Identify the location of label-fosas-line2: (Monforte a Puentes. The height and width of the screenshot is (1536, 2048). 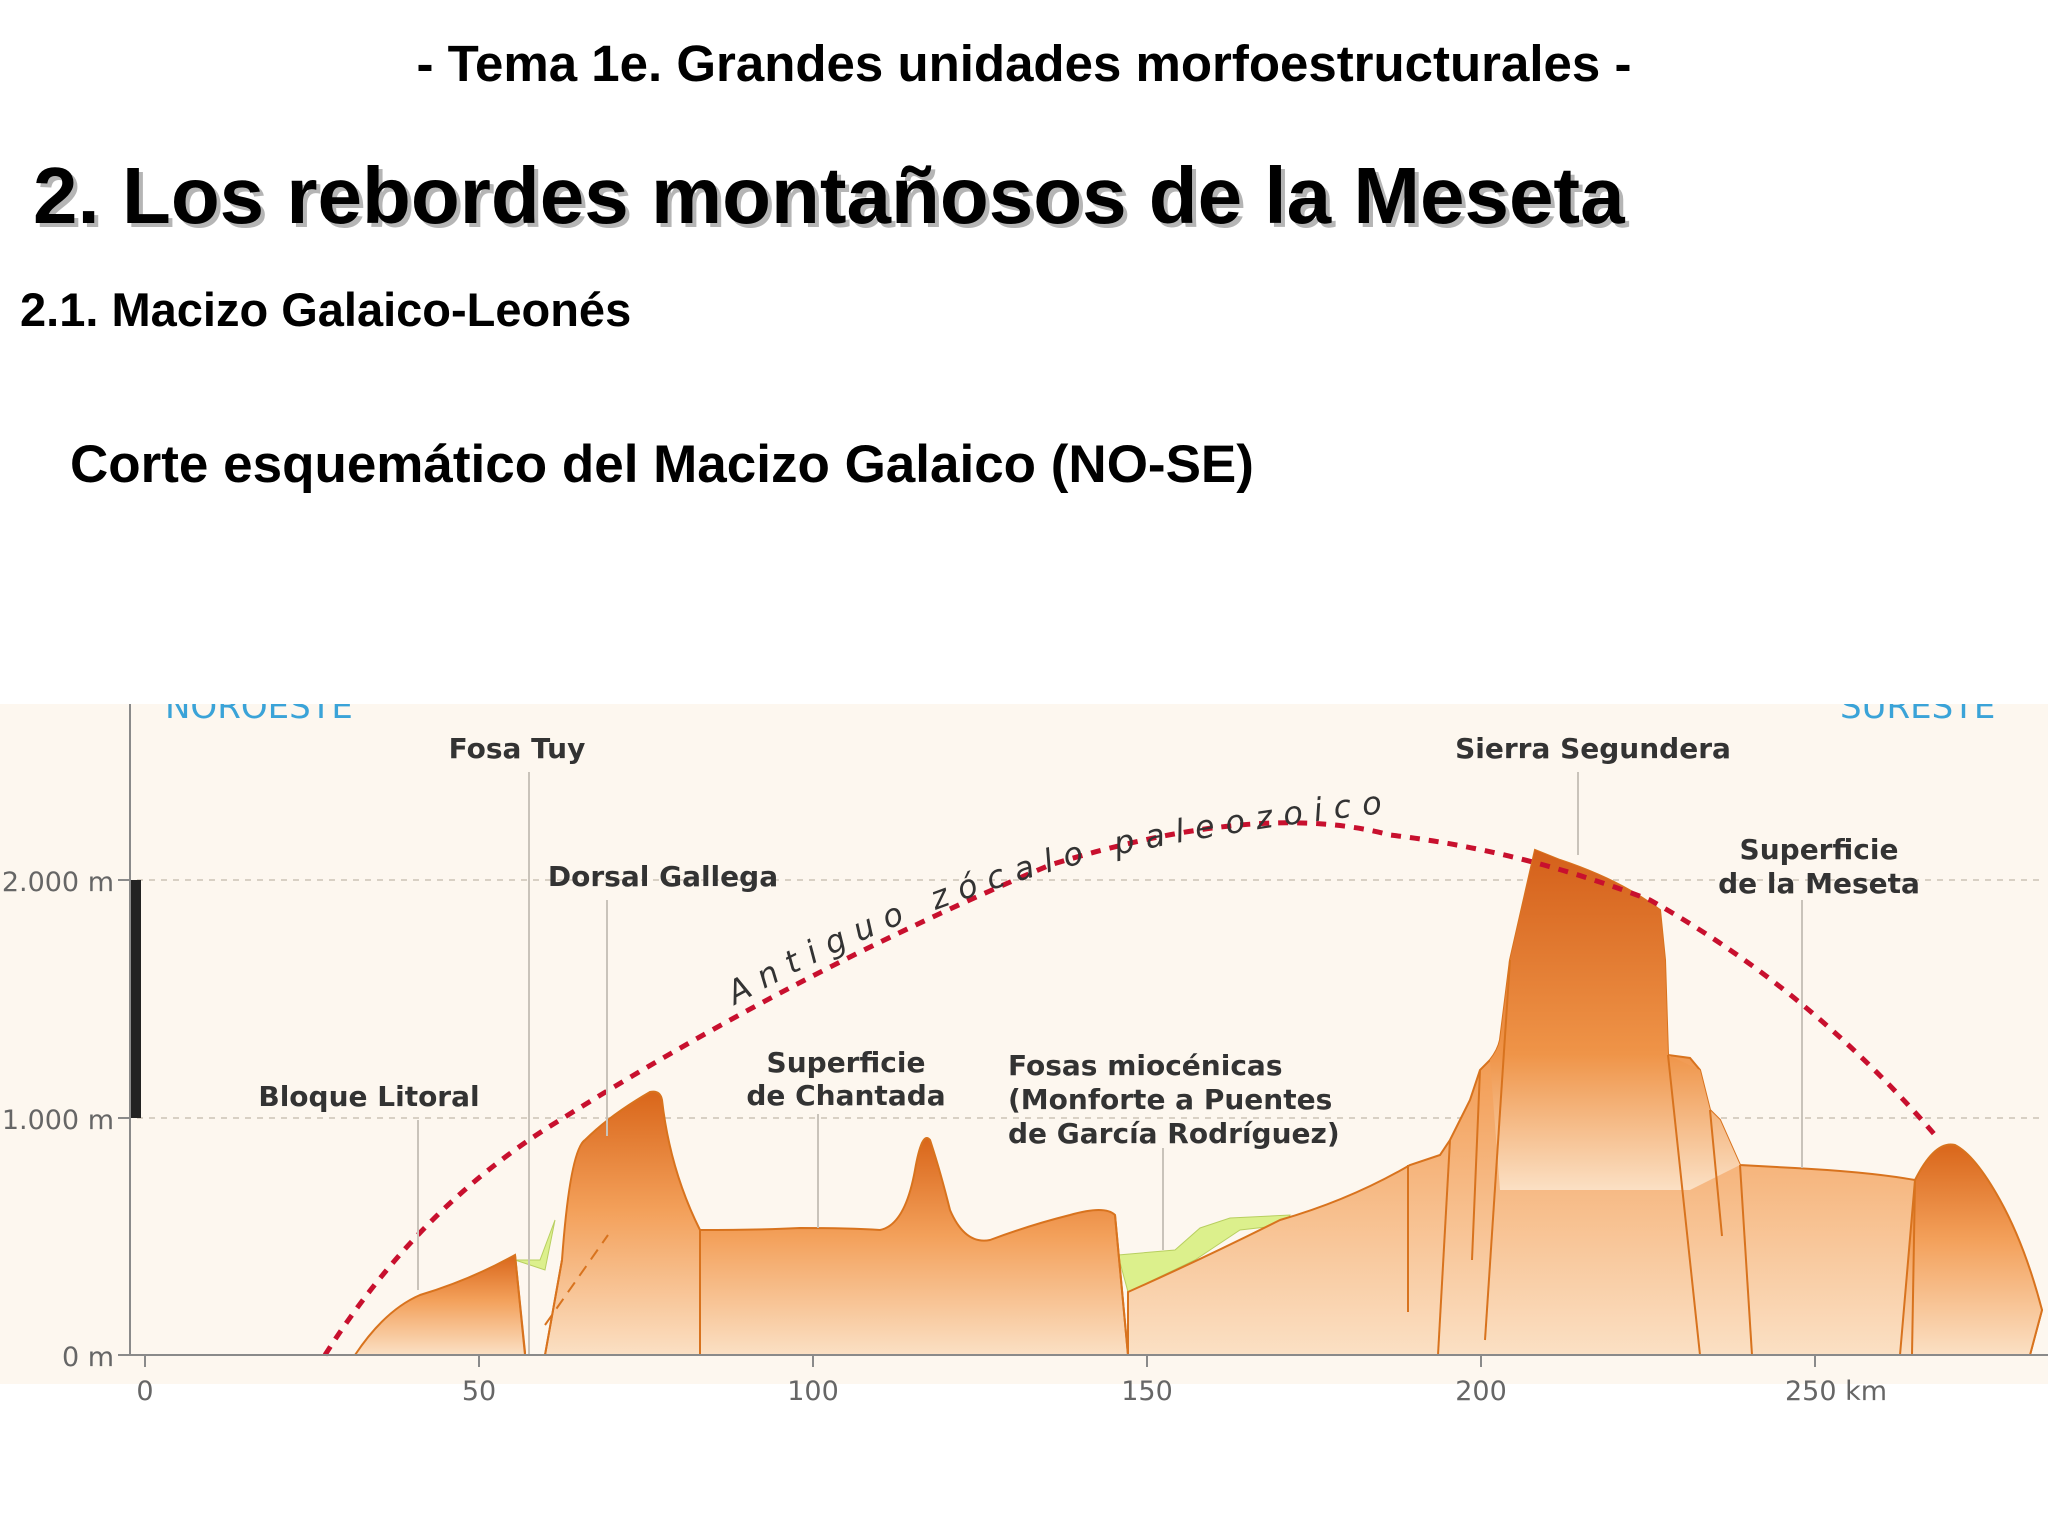
(1170, 1099).